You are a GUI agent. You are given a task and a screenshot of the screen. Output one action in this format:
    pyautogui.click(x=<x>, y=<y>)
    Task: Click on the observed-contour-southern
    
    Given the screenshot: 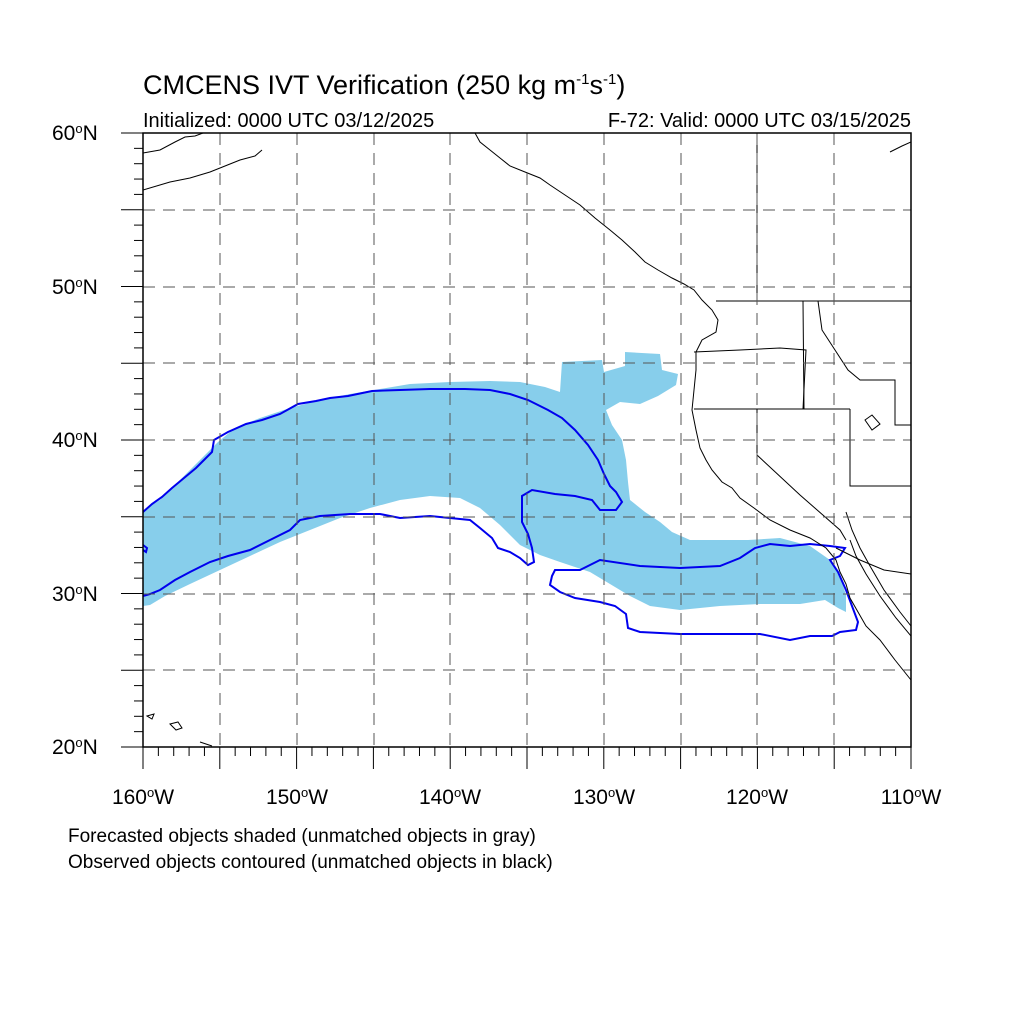 What is the action you would take?
    pyautogui.click(x=704, y=592)
    